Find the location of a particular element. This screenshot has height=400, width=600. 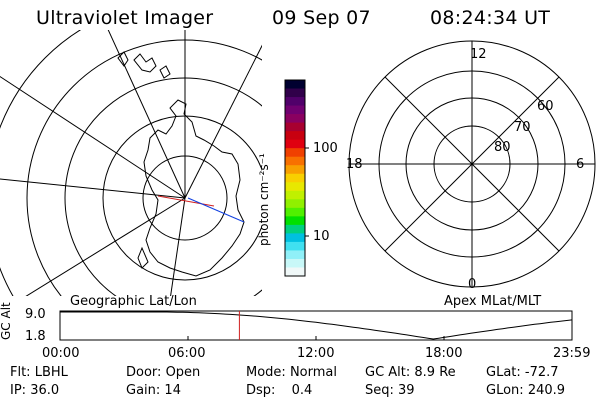

antarctica-coastline is located at coordinates (194, 188).